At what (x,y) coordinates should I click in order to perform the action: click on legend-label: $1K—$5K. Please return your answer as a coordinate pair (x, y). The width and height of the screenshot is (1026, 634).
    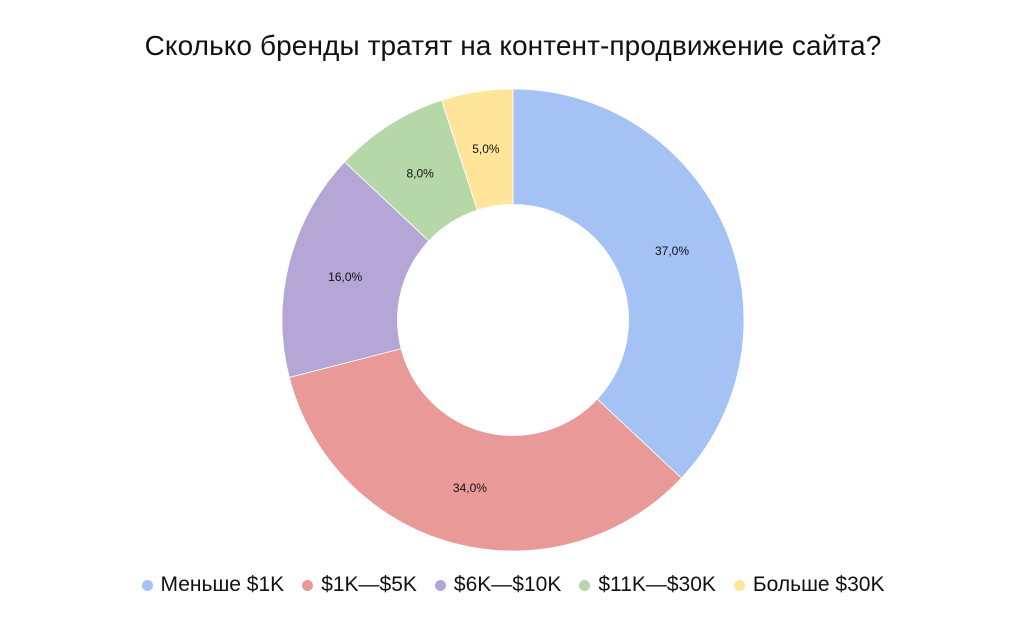
    Looking at the image, I should click on (369, 584).